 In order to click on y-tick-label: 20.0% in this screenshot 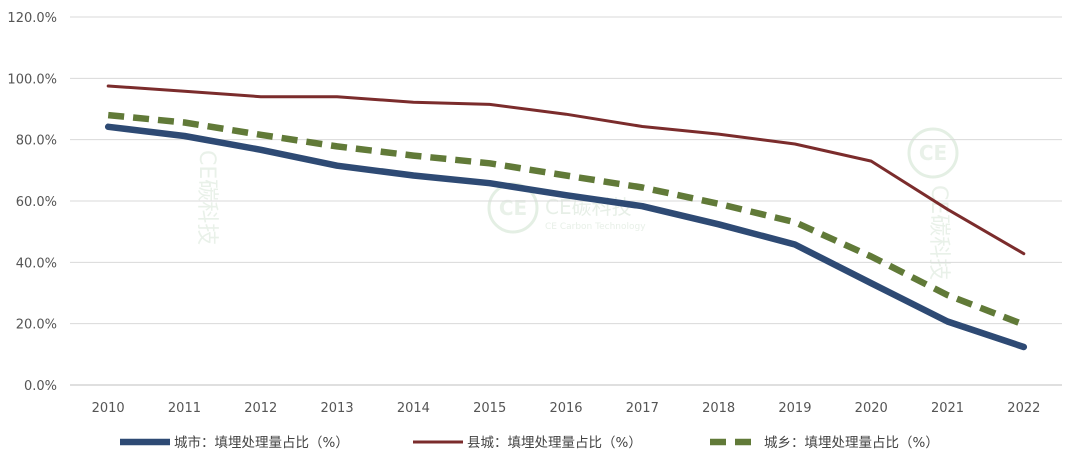, I will do `click(36, 325)`.